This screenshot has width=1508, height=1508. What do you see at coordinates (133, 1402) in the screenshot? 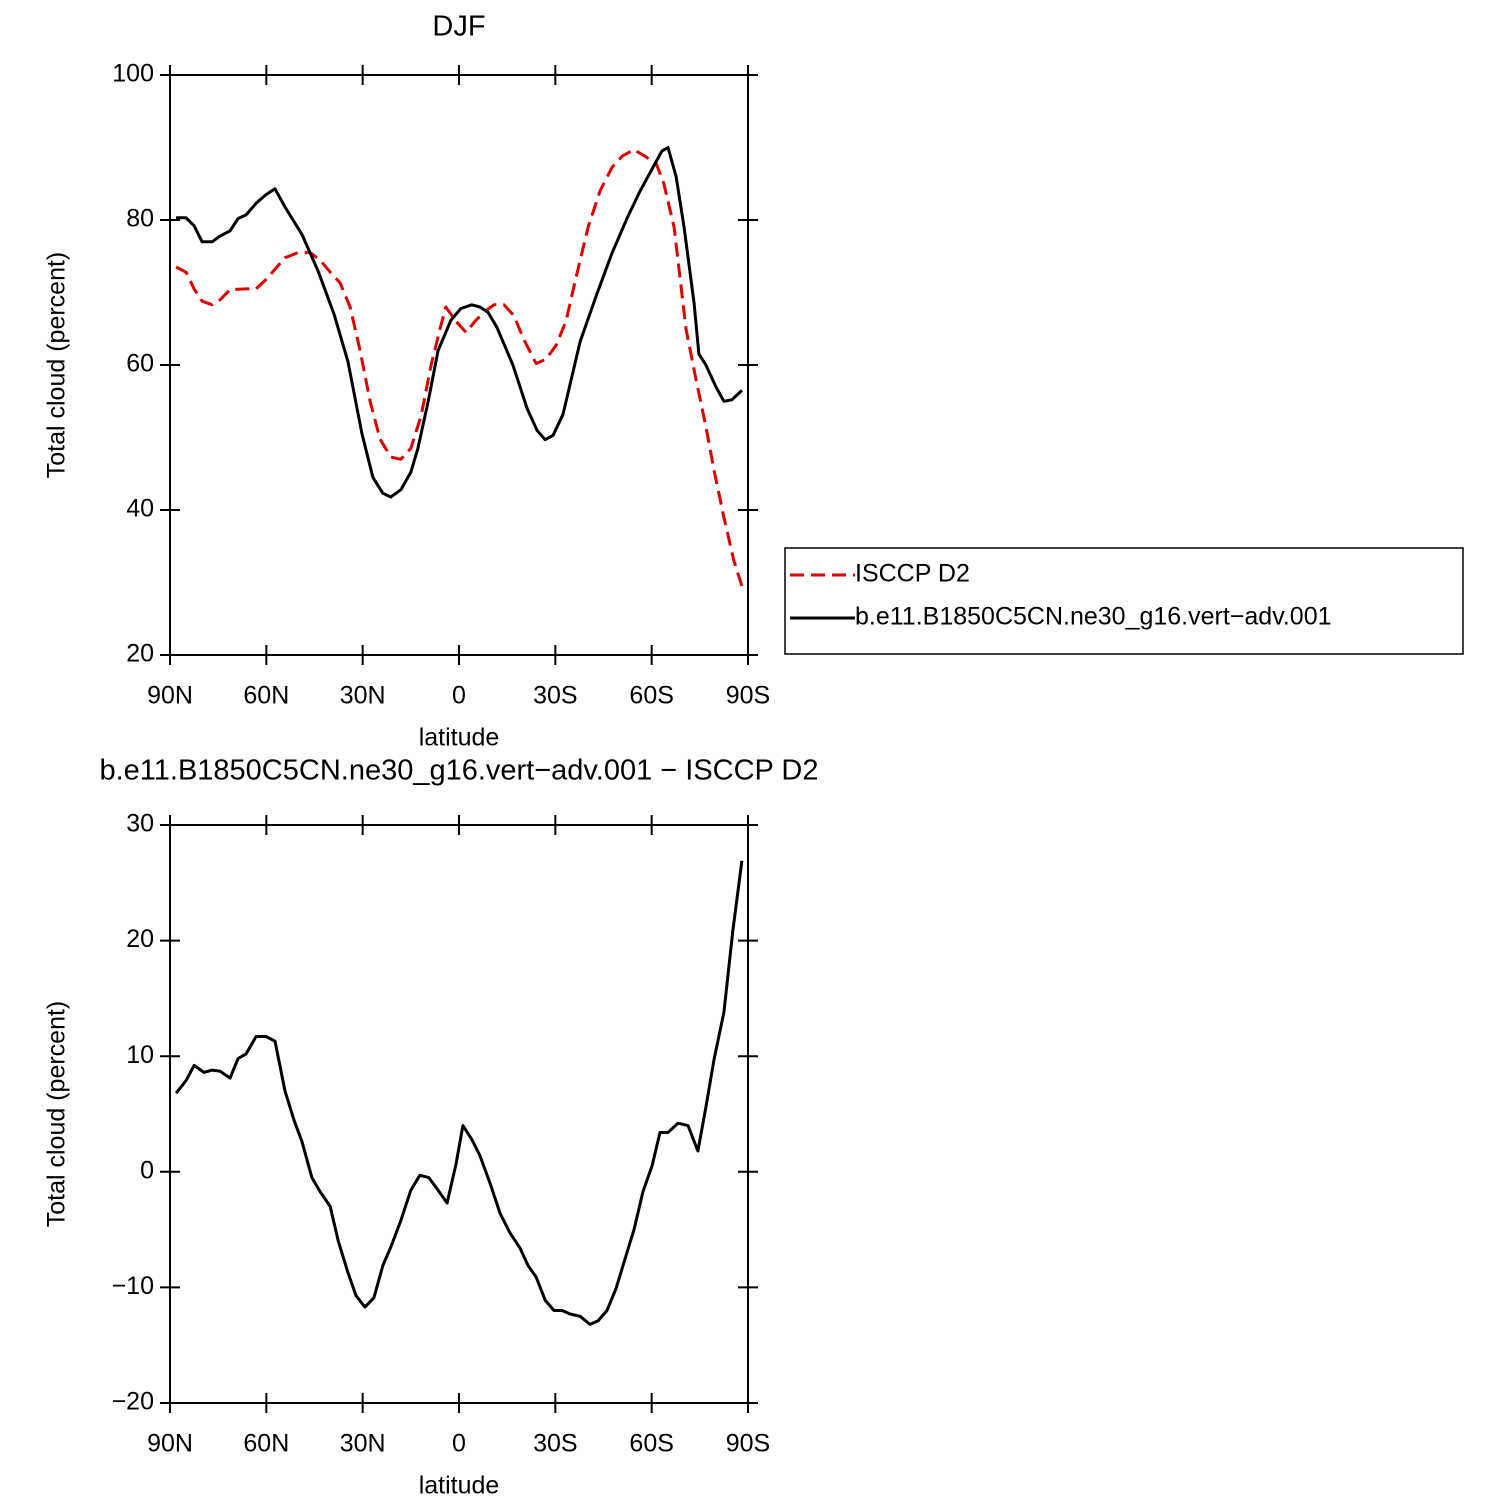
I see `y-tick-label: −20` at bounding box center [133, 1402].